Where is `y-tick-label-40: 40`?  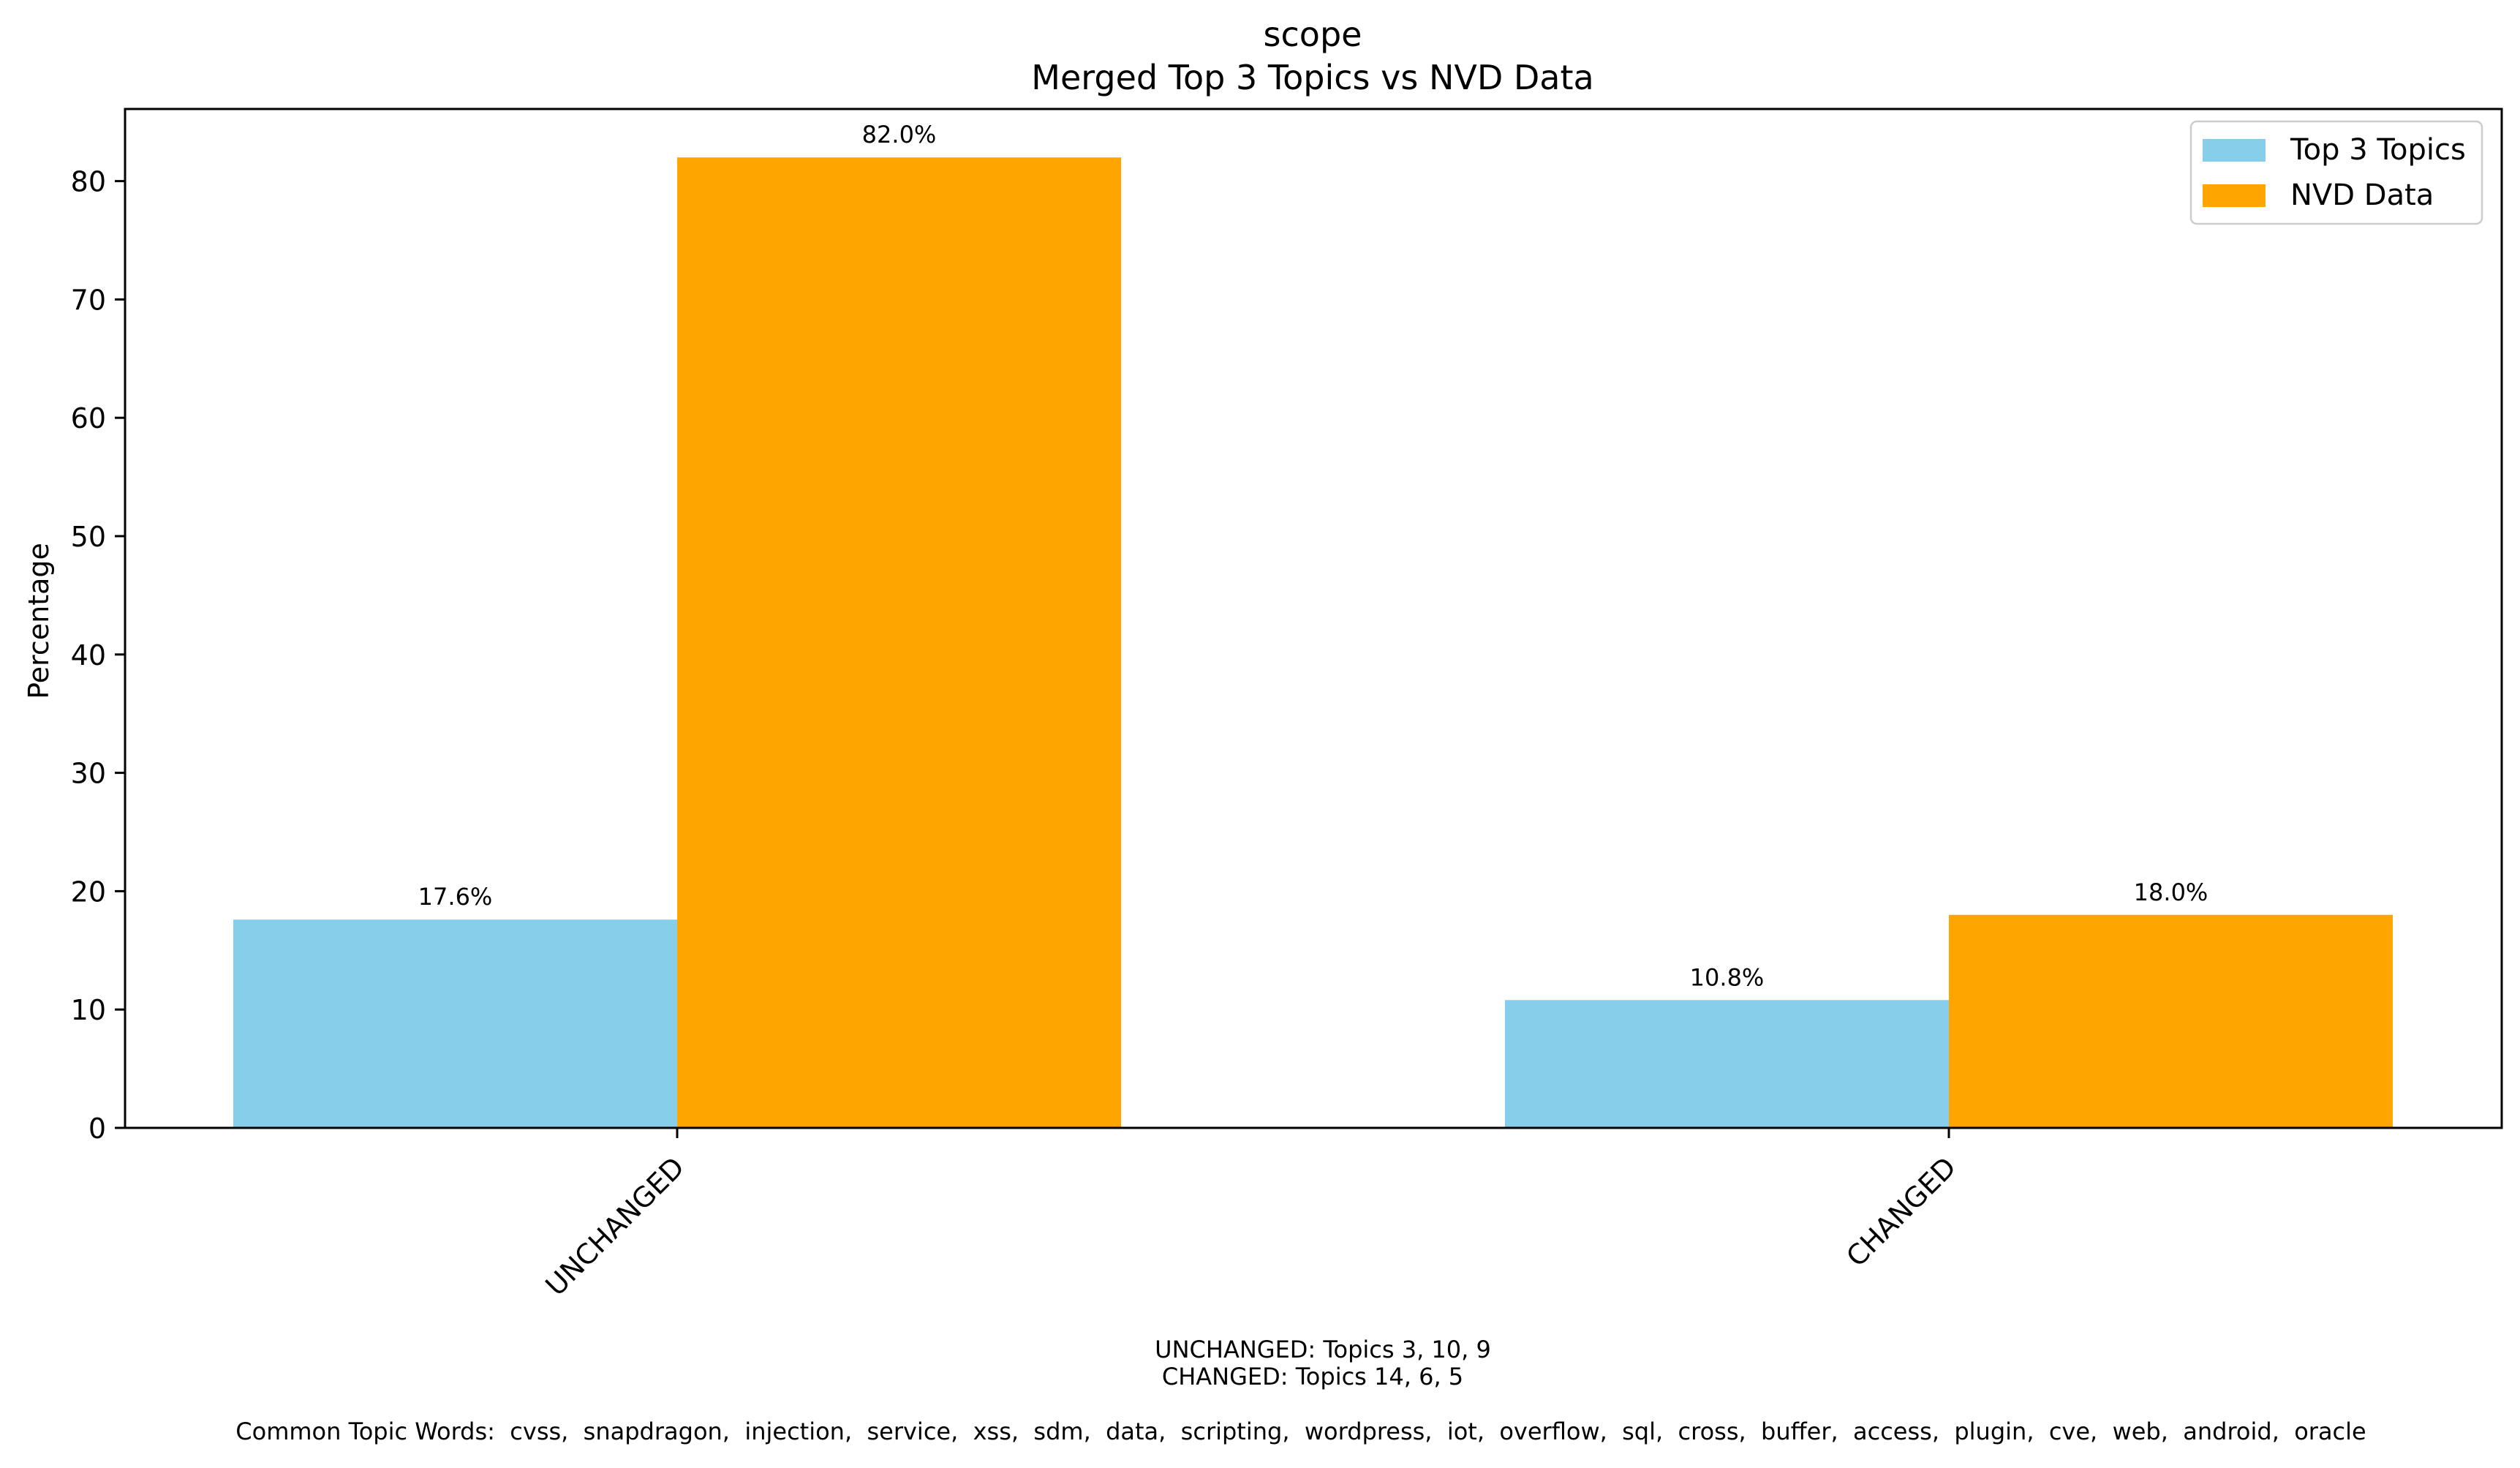 y-tick-label-40: 40 is located at coordinates (88, 655).